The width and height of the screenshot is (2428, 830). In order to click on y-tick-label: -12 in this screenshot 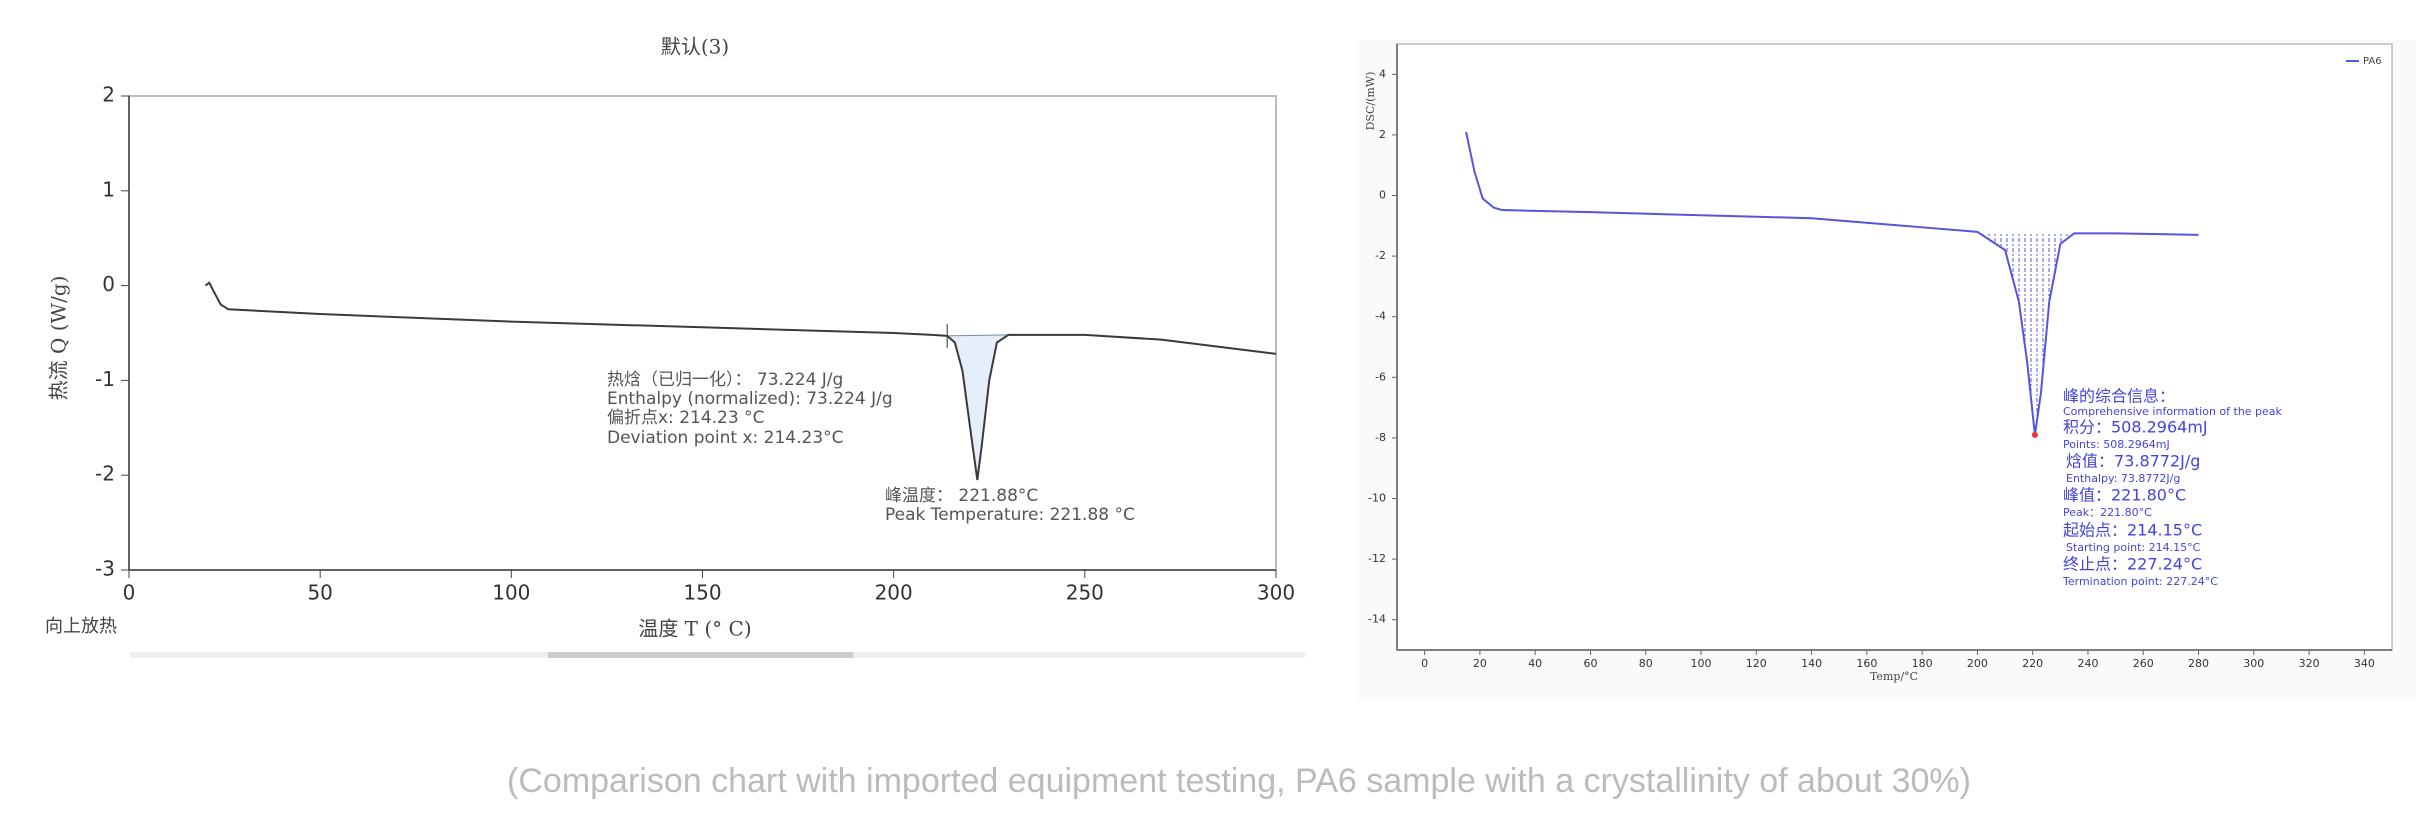, I will do `click(1377, 558)`.